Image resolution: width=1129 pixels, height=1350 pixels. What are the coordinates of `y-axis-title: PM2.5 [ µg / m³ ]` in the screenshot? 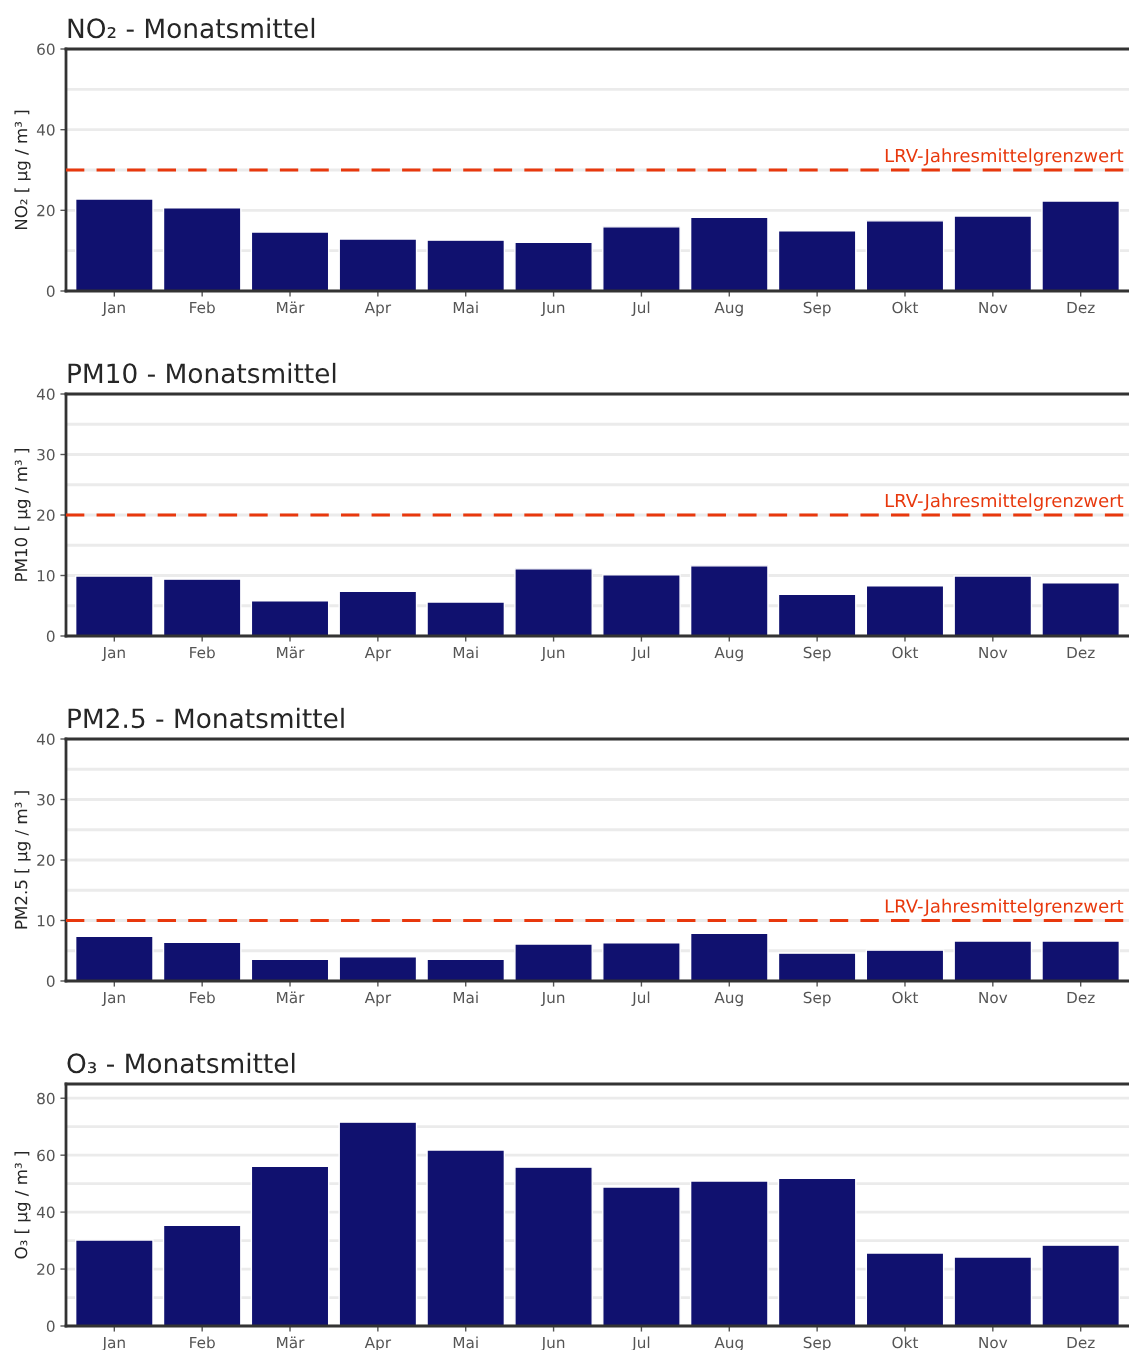 It's located at (22, 860).